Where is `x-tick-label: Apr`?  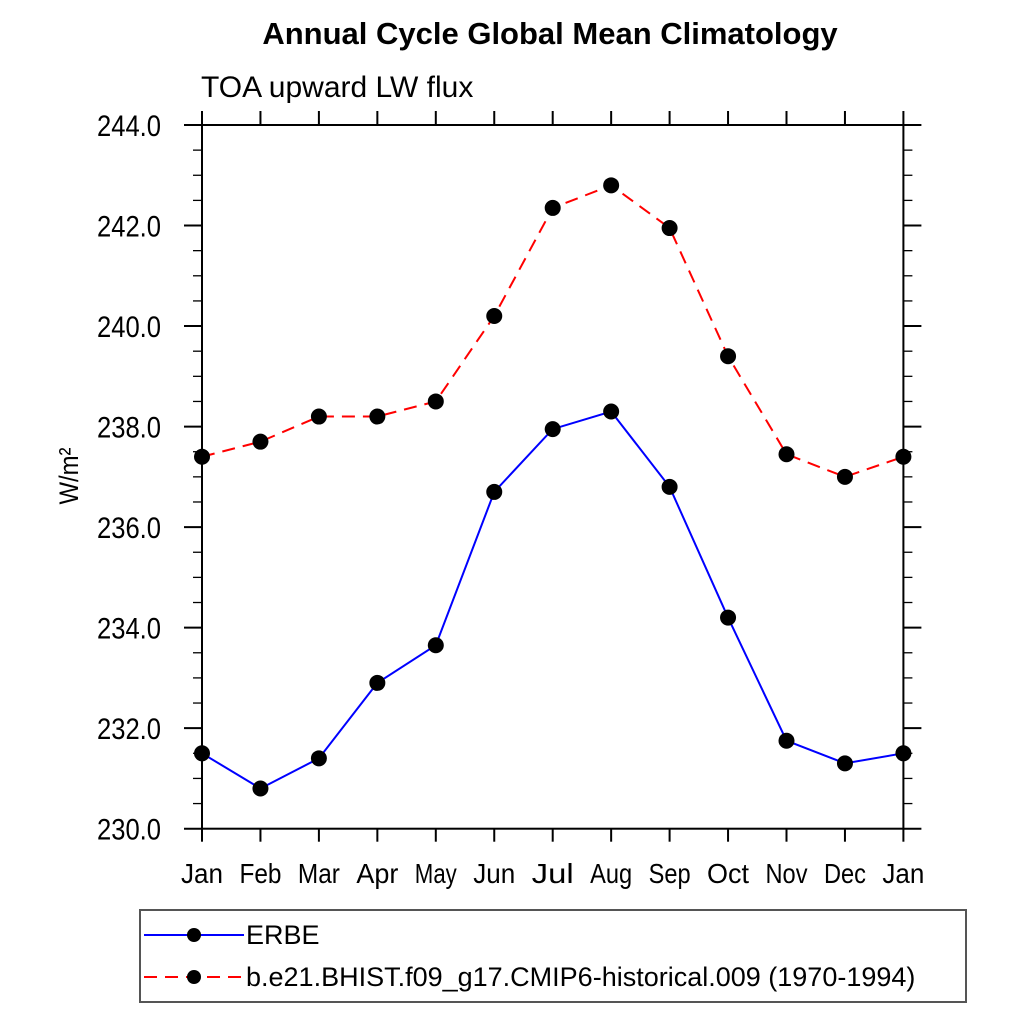
x-tick-label: Apr is located at coordinates (377, 873).